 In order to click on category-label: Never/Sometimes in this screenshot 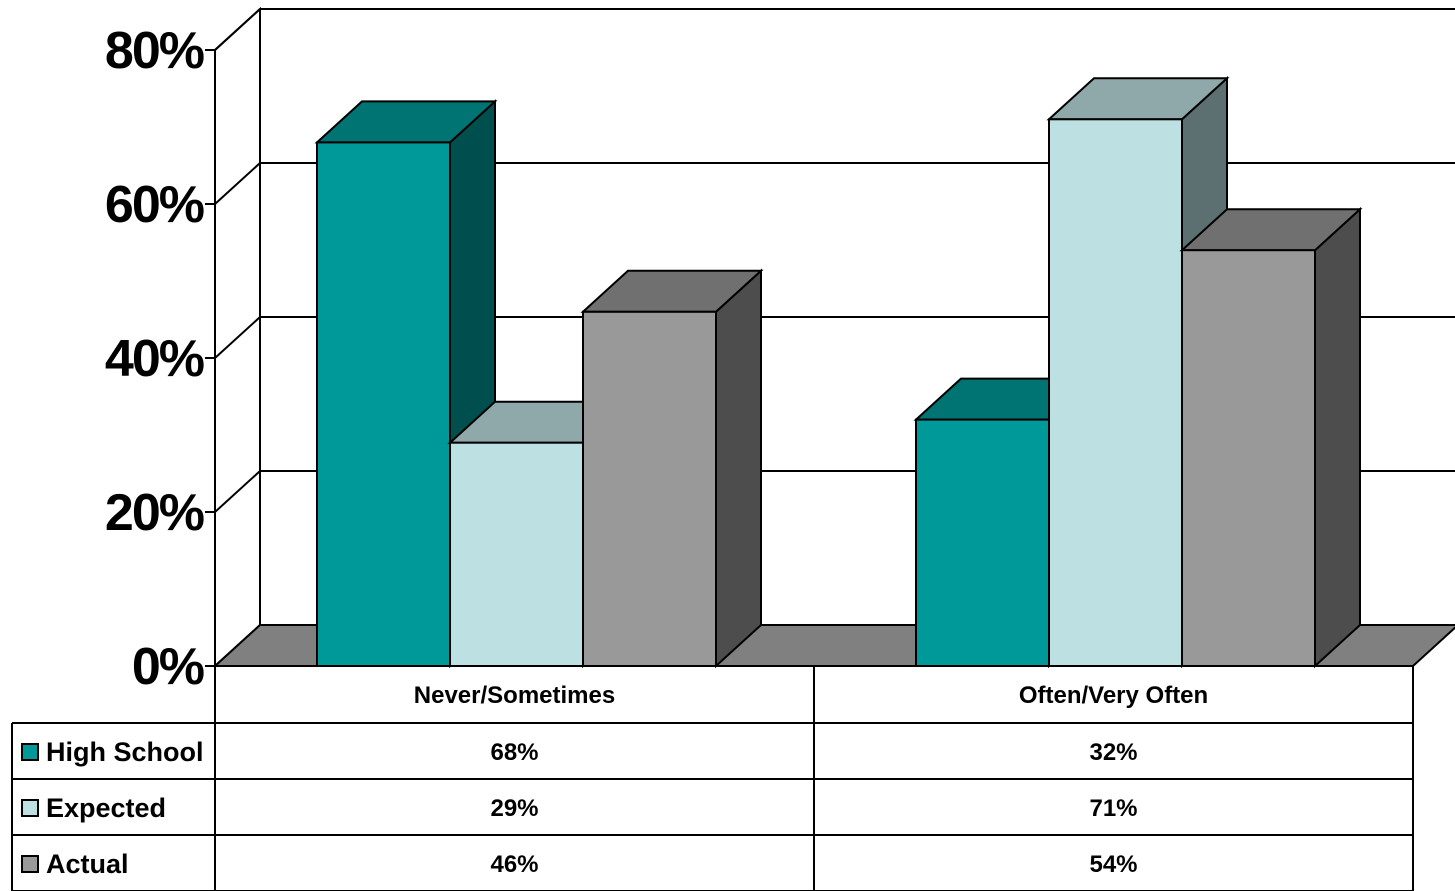, I will do `click(514, 695)`.